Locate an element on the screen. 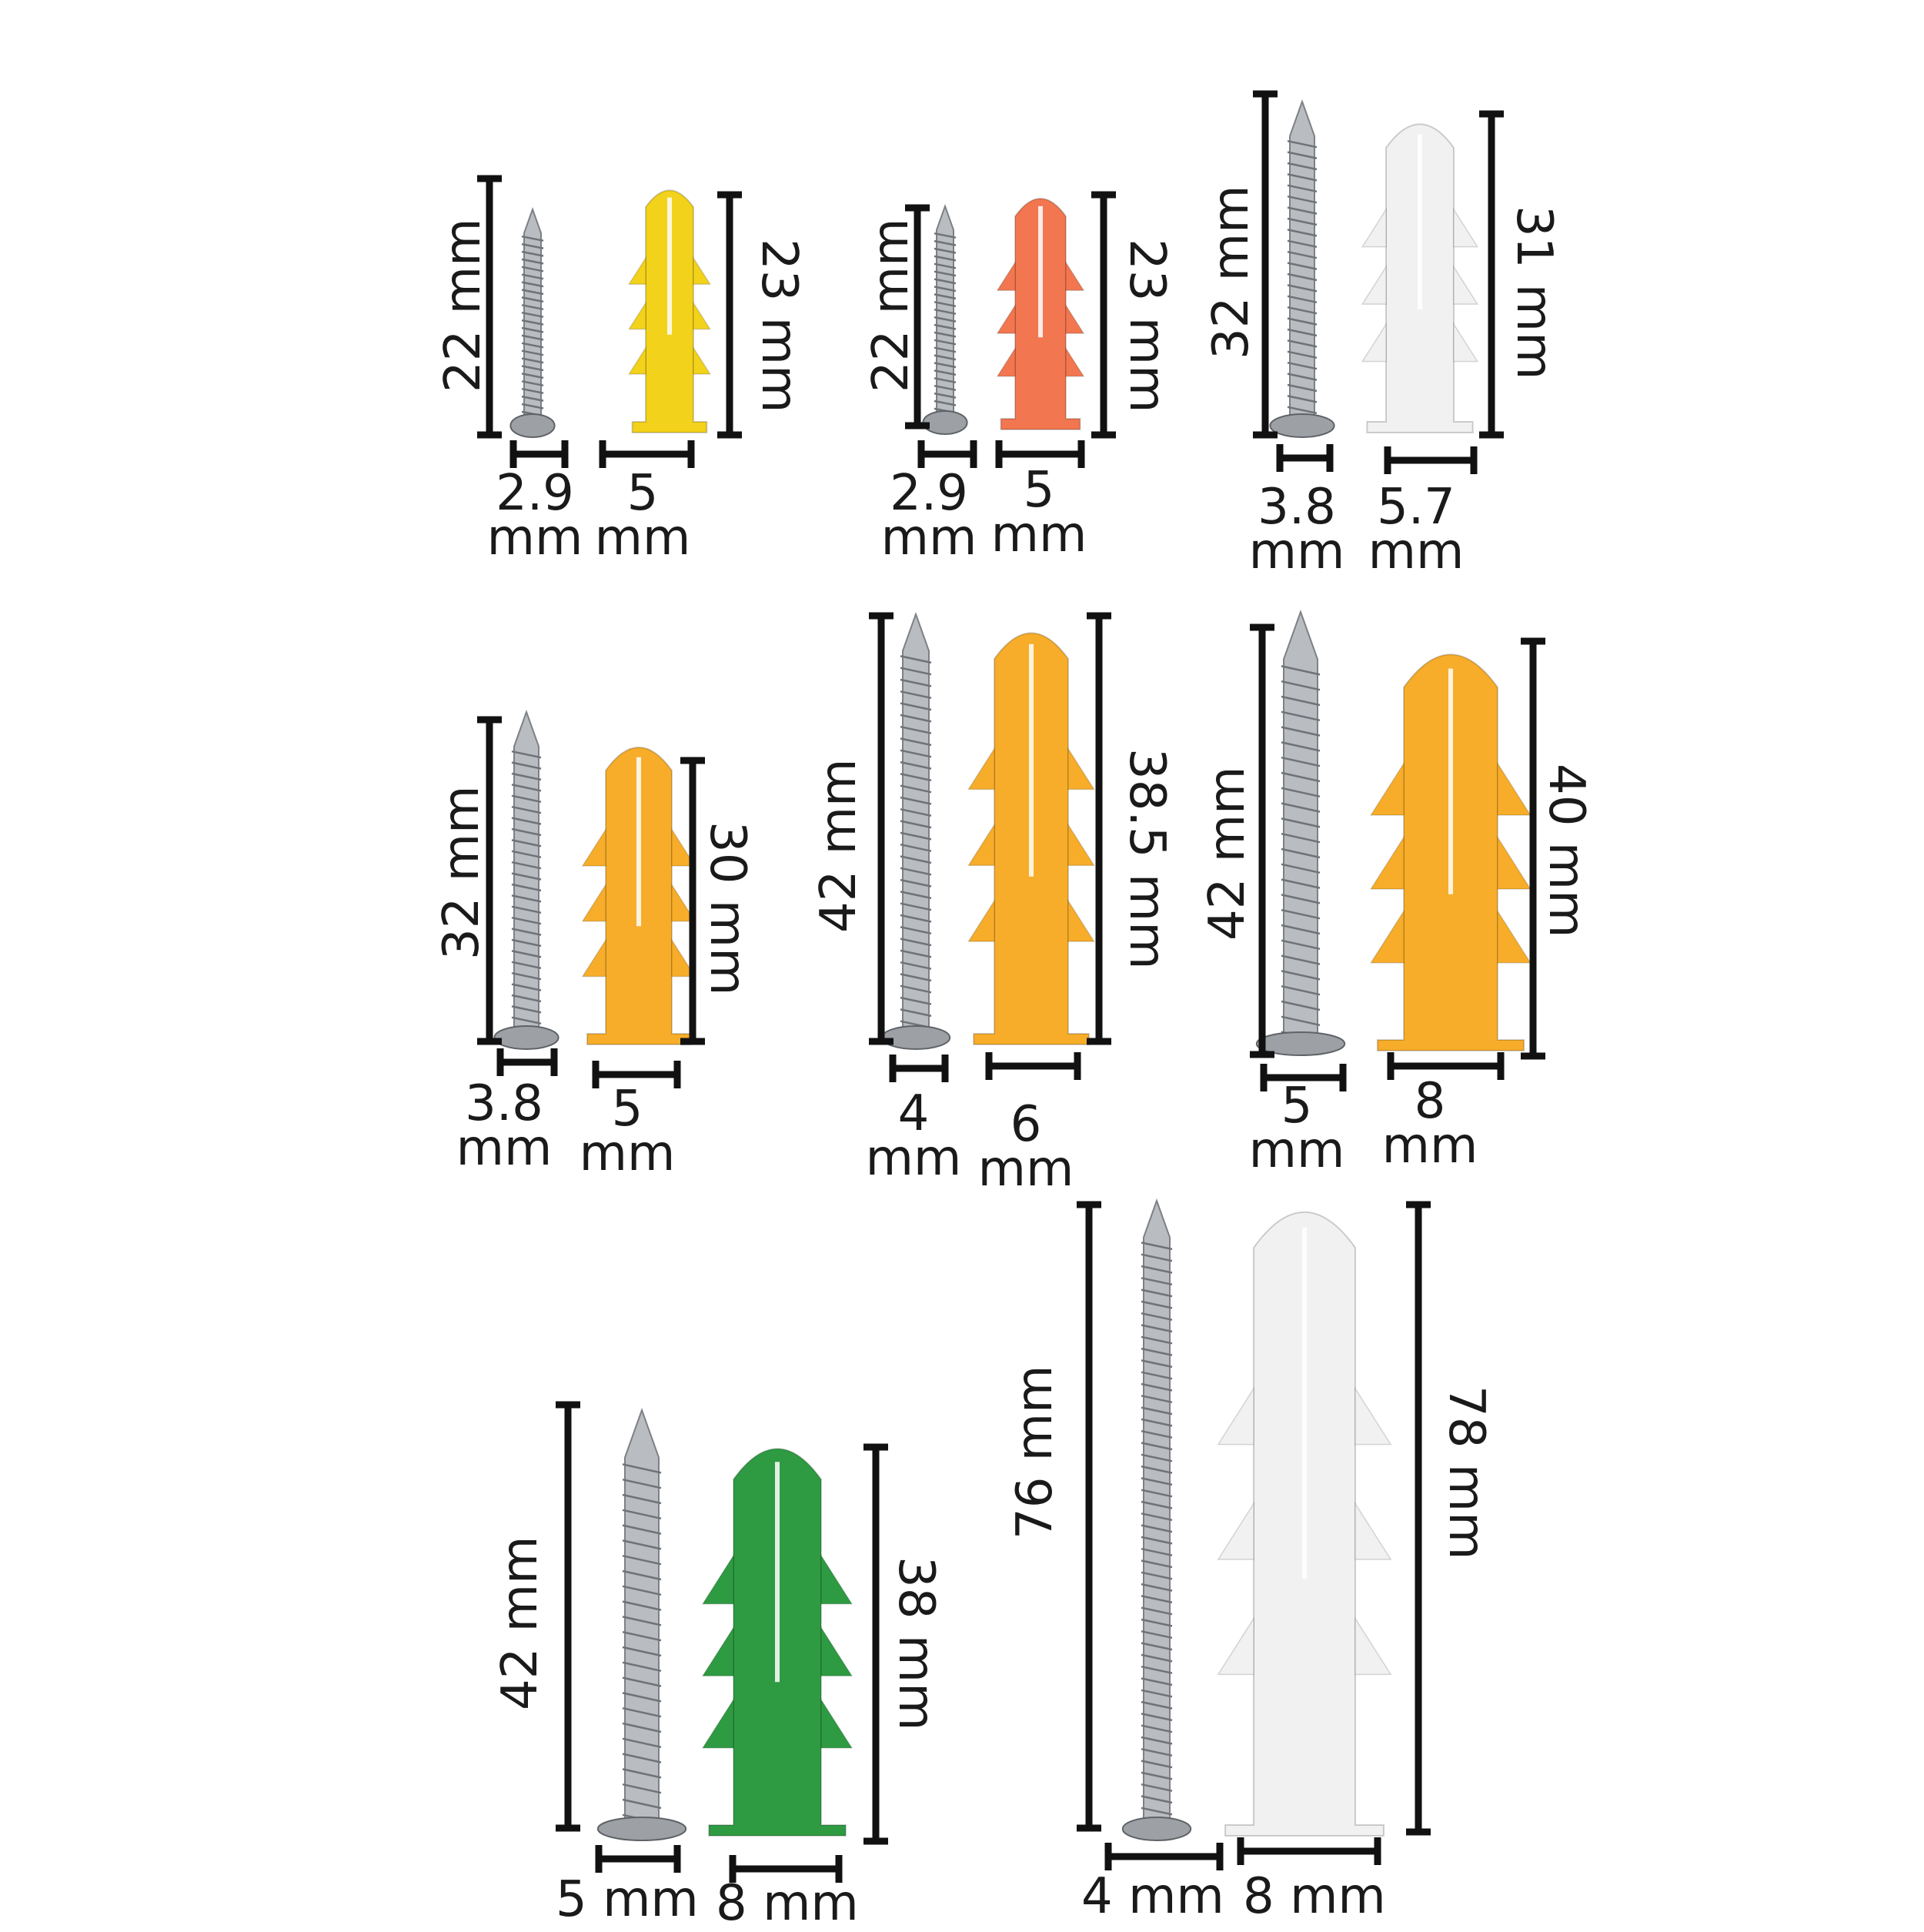 The height and width of the screenshot is (1932, 1924). set2-plug-diameter-value: 5 is located at coordinates (1039, 491).